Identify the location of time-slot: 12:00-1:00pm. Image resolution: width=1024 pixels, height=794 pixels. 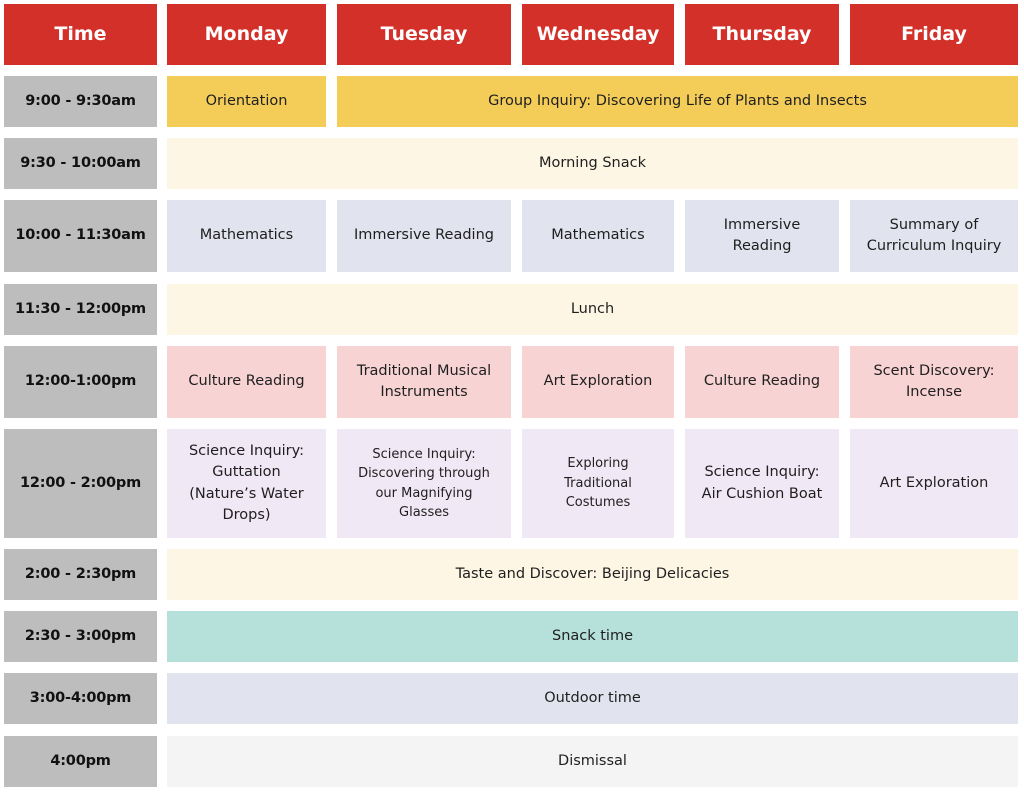
(80, 382).